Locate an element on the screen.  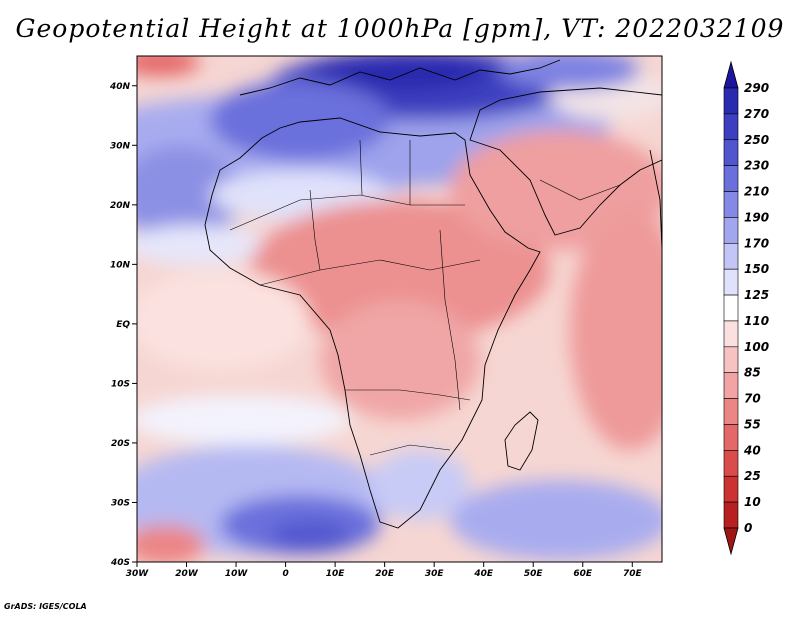
arabia-coastline is located at coordinates (565, 161).